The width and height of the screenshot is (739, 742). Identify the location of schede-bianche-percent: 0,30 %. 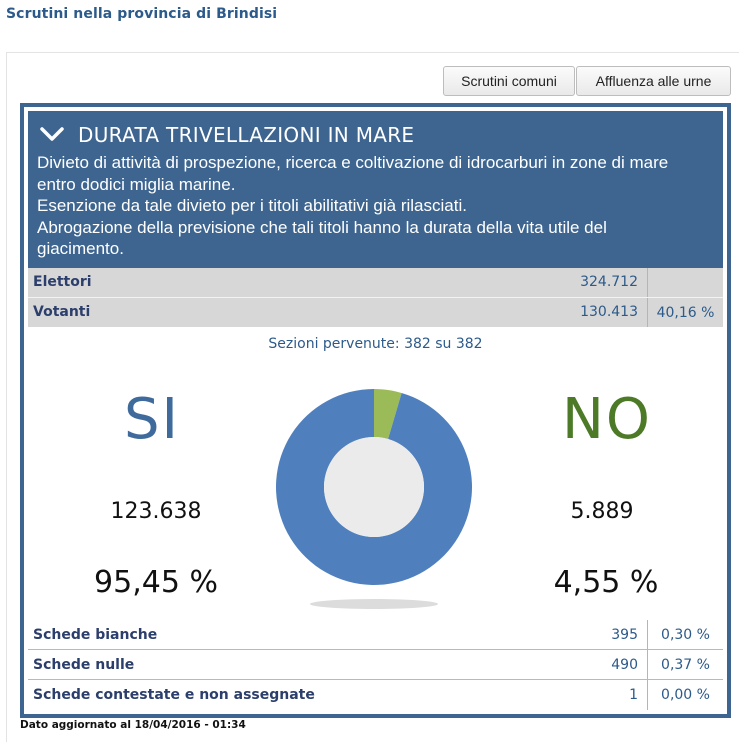
(685, 634).